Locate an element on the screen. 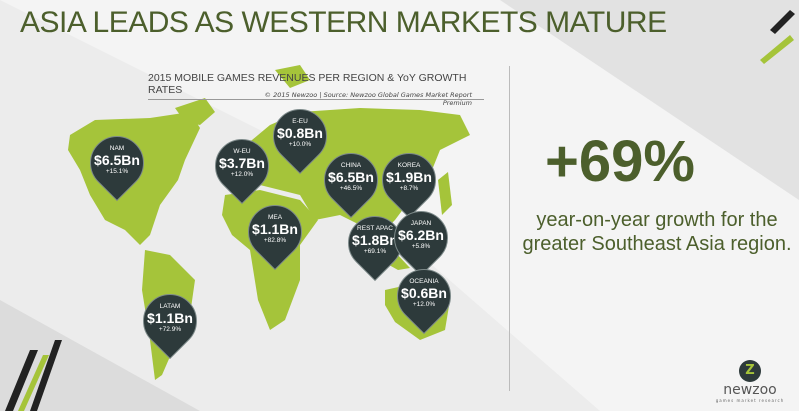 The height and width of the screenshot is (411, 799). logo-name: newzoo is located at coordinates (750, 390).